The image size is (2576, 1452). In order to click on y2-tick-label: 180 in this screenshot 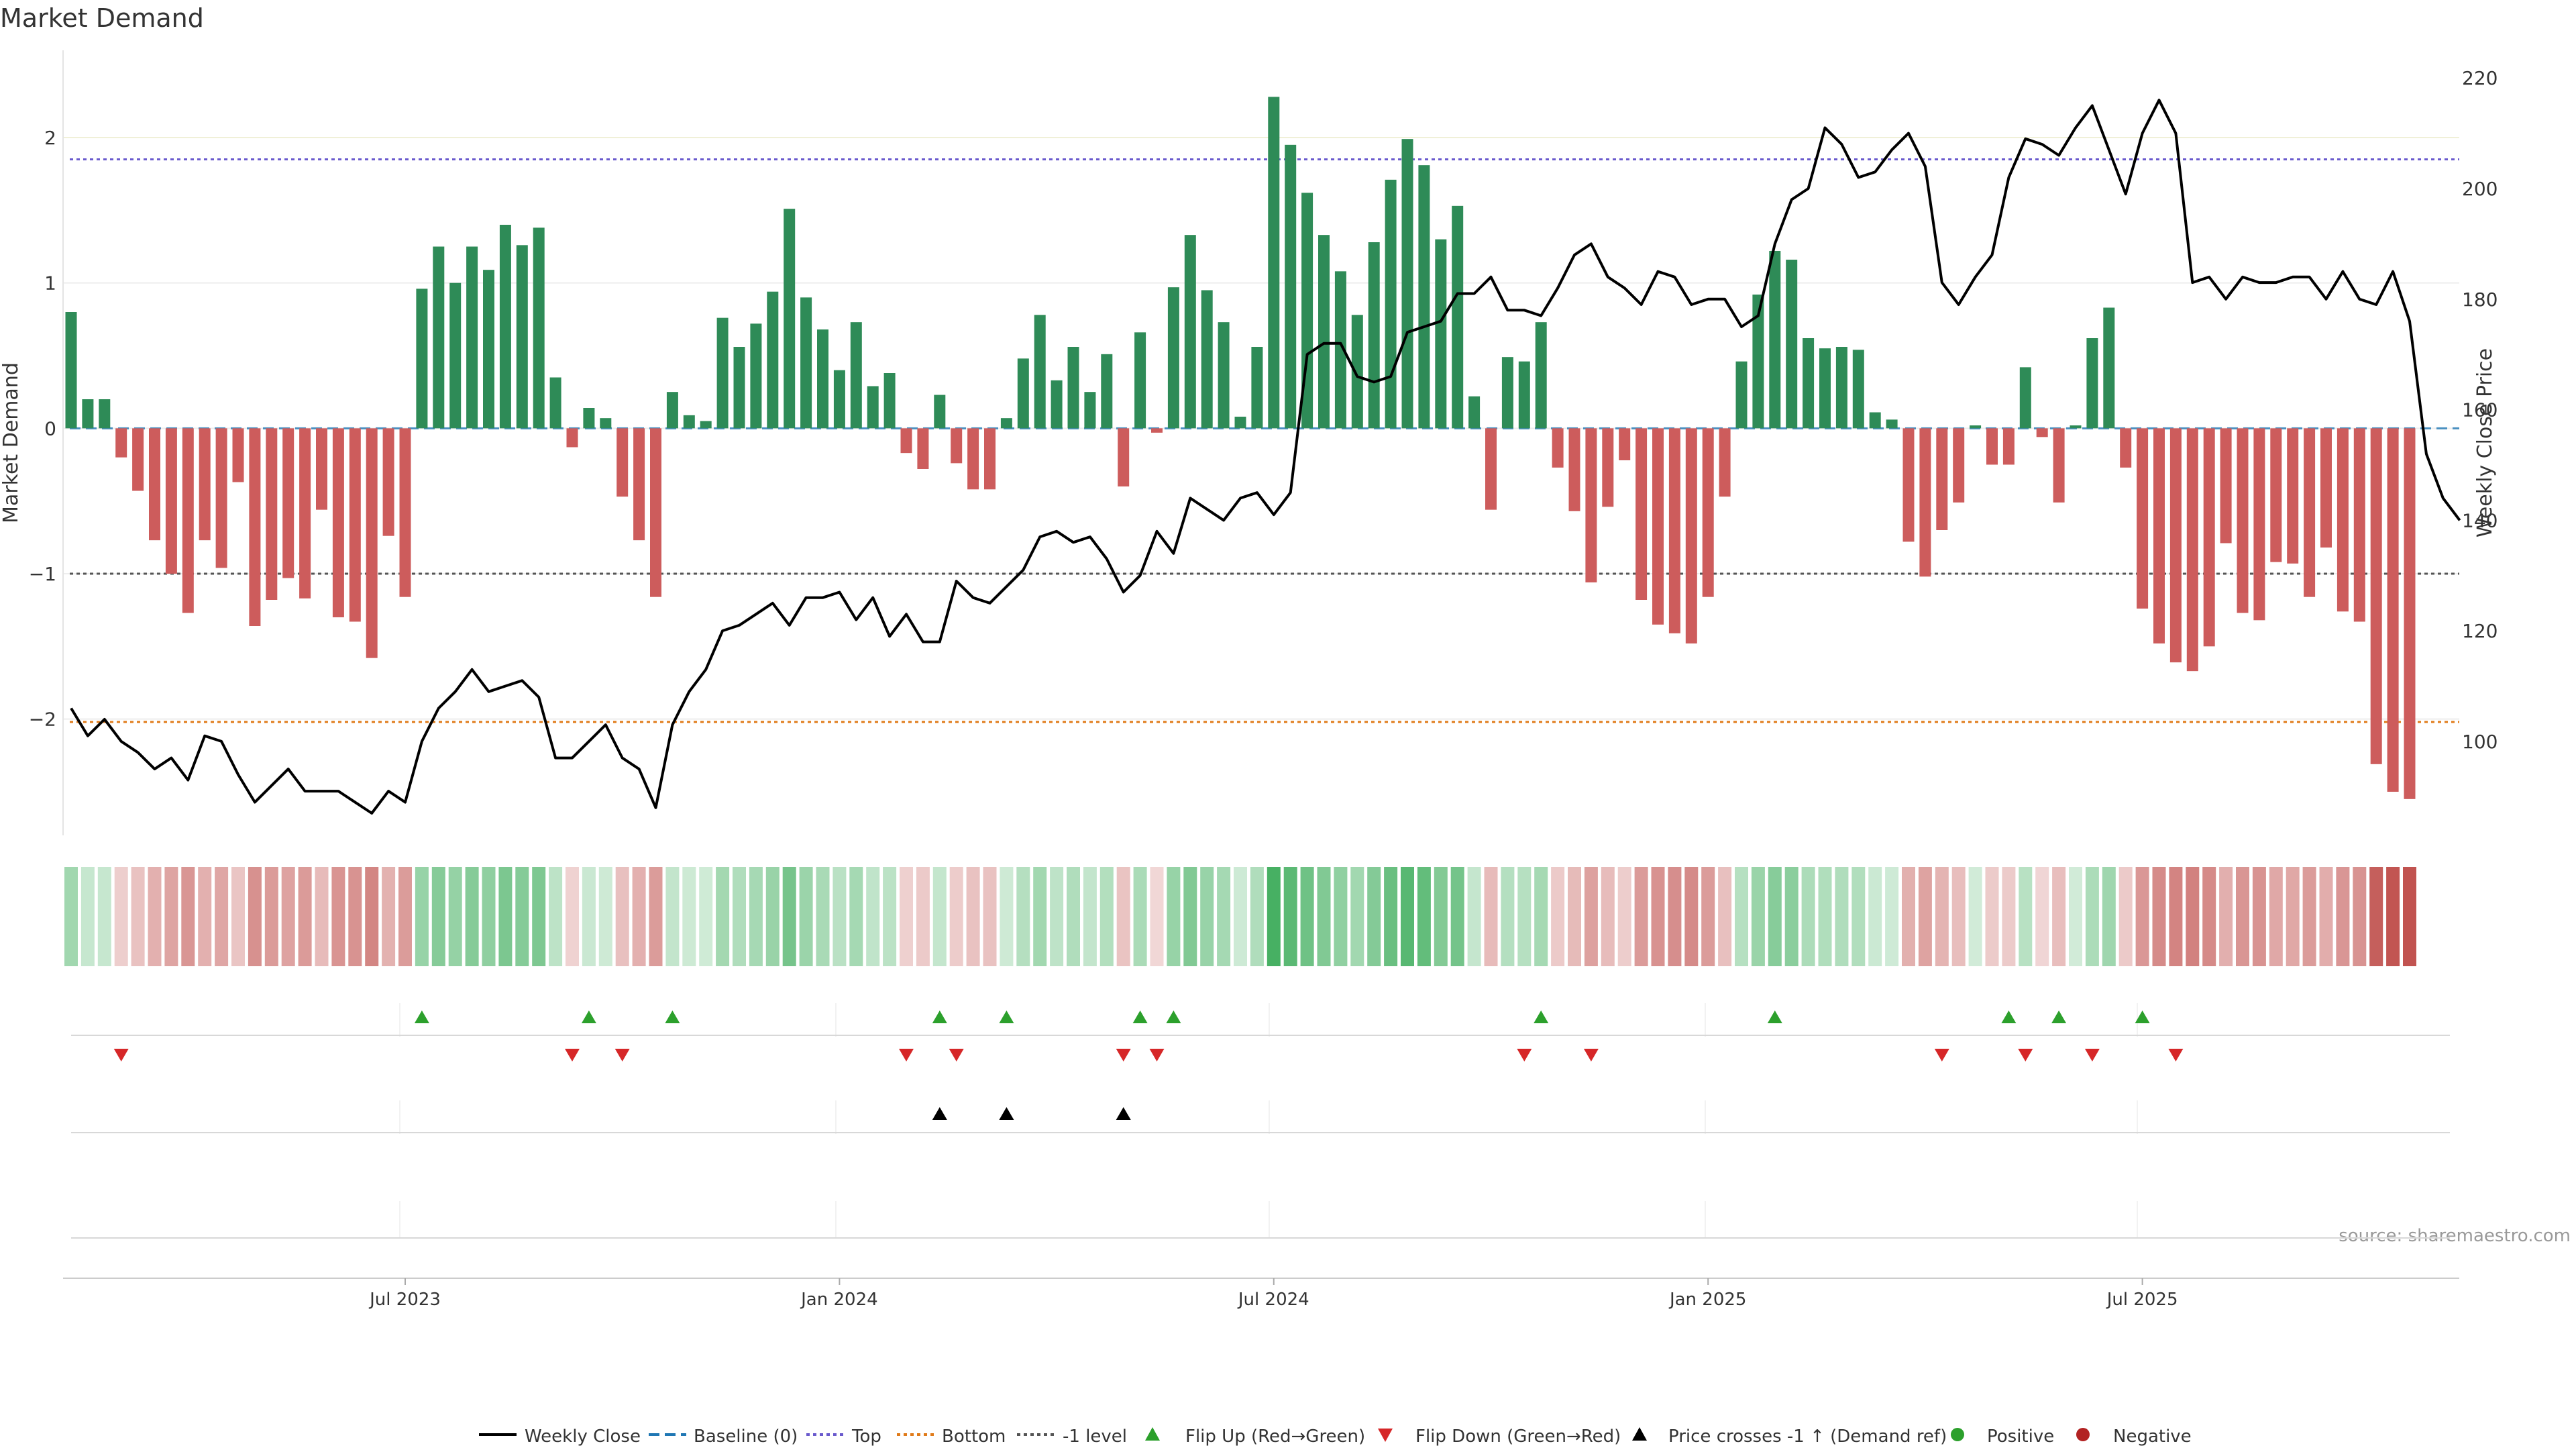, I will do `click(2480, 300)`.